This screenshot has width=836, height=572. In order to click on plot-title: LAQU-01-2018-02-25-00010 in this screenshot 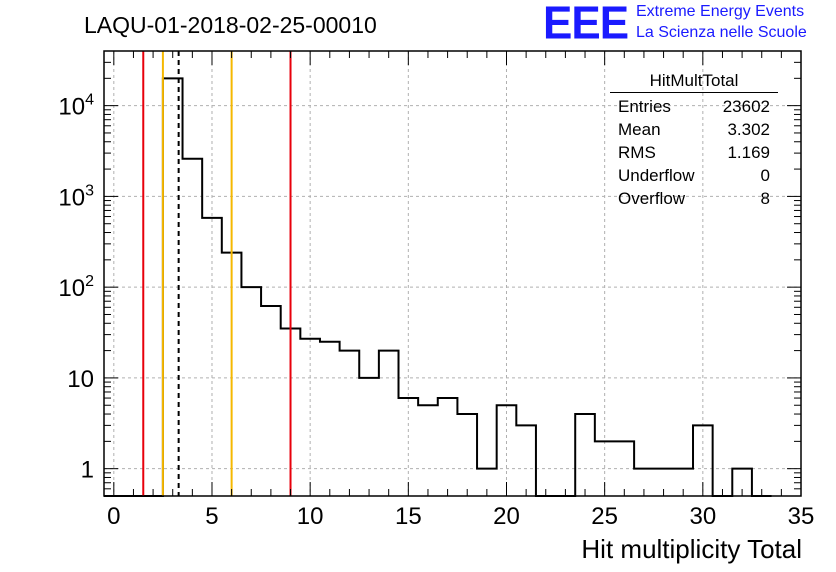, I will do `click(230, 25)`.